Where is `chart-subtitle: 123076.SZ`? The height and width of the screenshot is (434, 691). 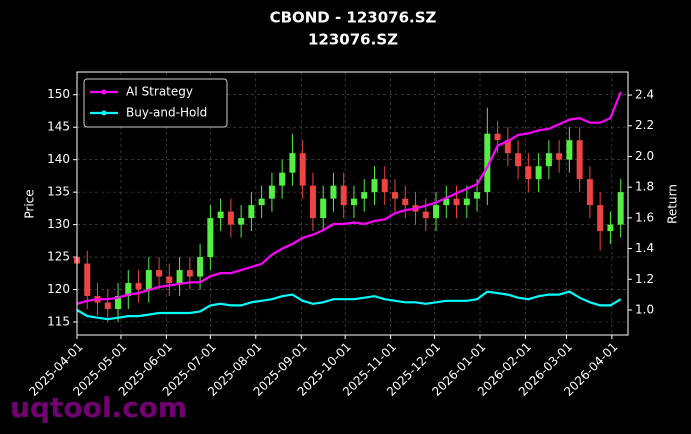 chart-subtitle: 123076.SZ is located at coordinates (353, 40).